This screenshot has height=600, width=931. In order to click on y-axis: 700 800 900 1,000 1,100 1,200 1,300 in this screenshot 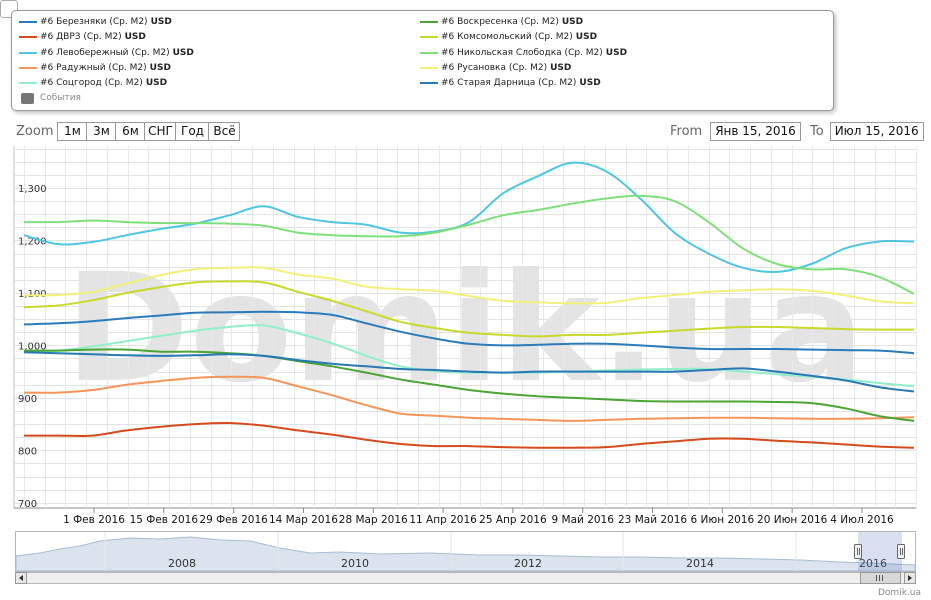, I will do `click(32, 347)`.